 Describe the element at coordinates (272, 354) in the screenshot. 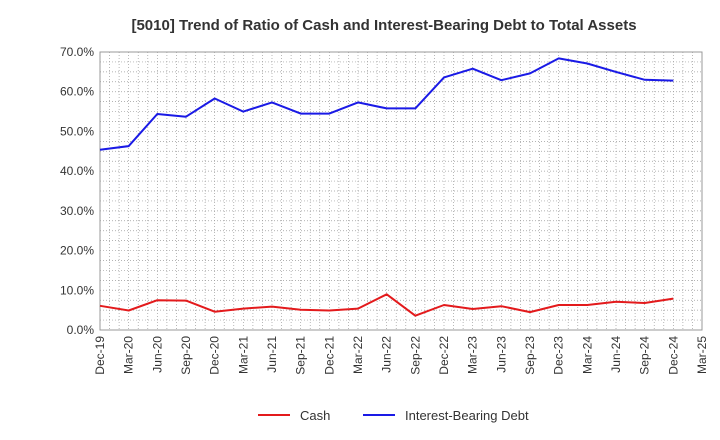

I see `x-tick-label: Jun-21` at that location.